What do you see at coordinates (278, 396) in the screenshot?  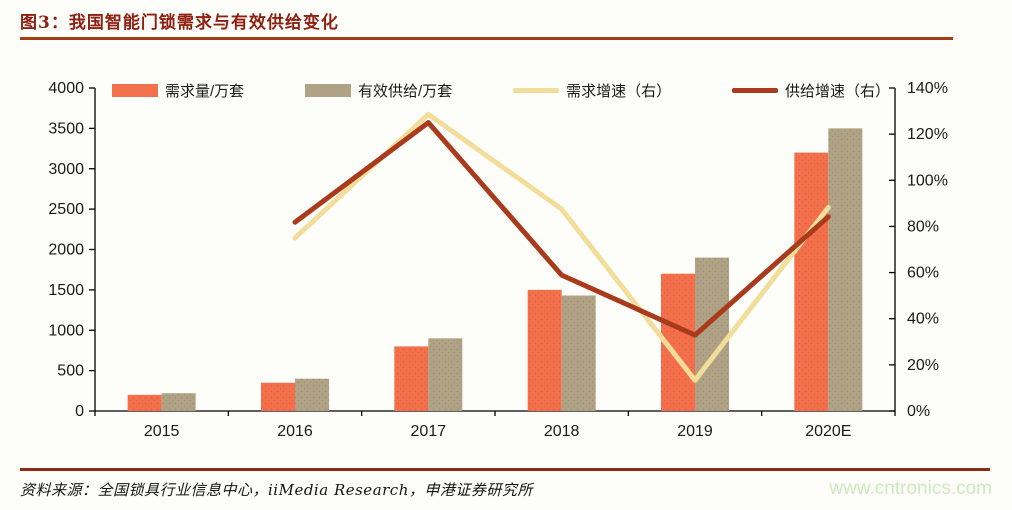 I see `bar-demand-2016` at bounding box center [278, 396].